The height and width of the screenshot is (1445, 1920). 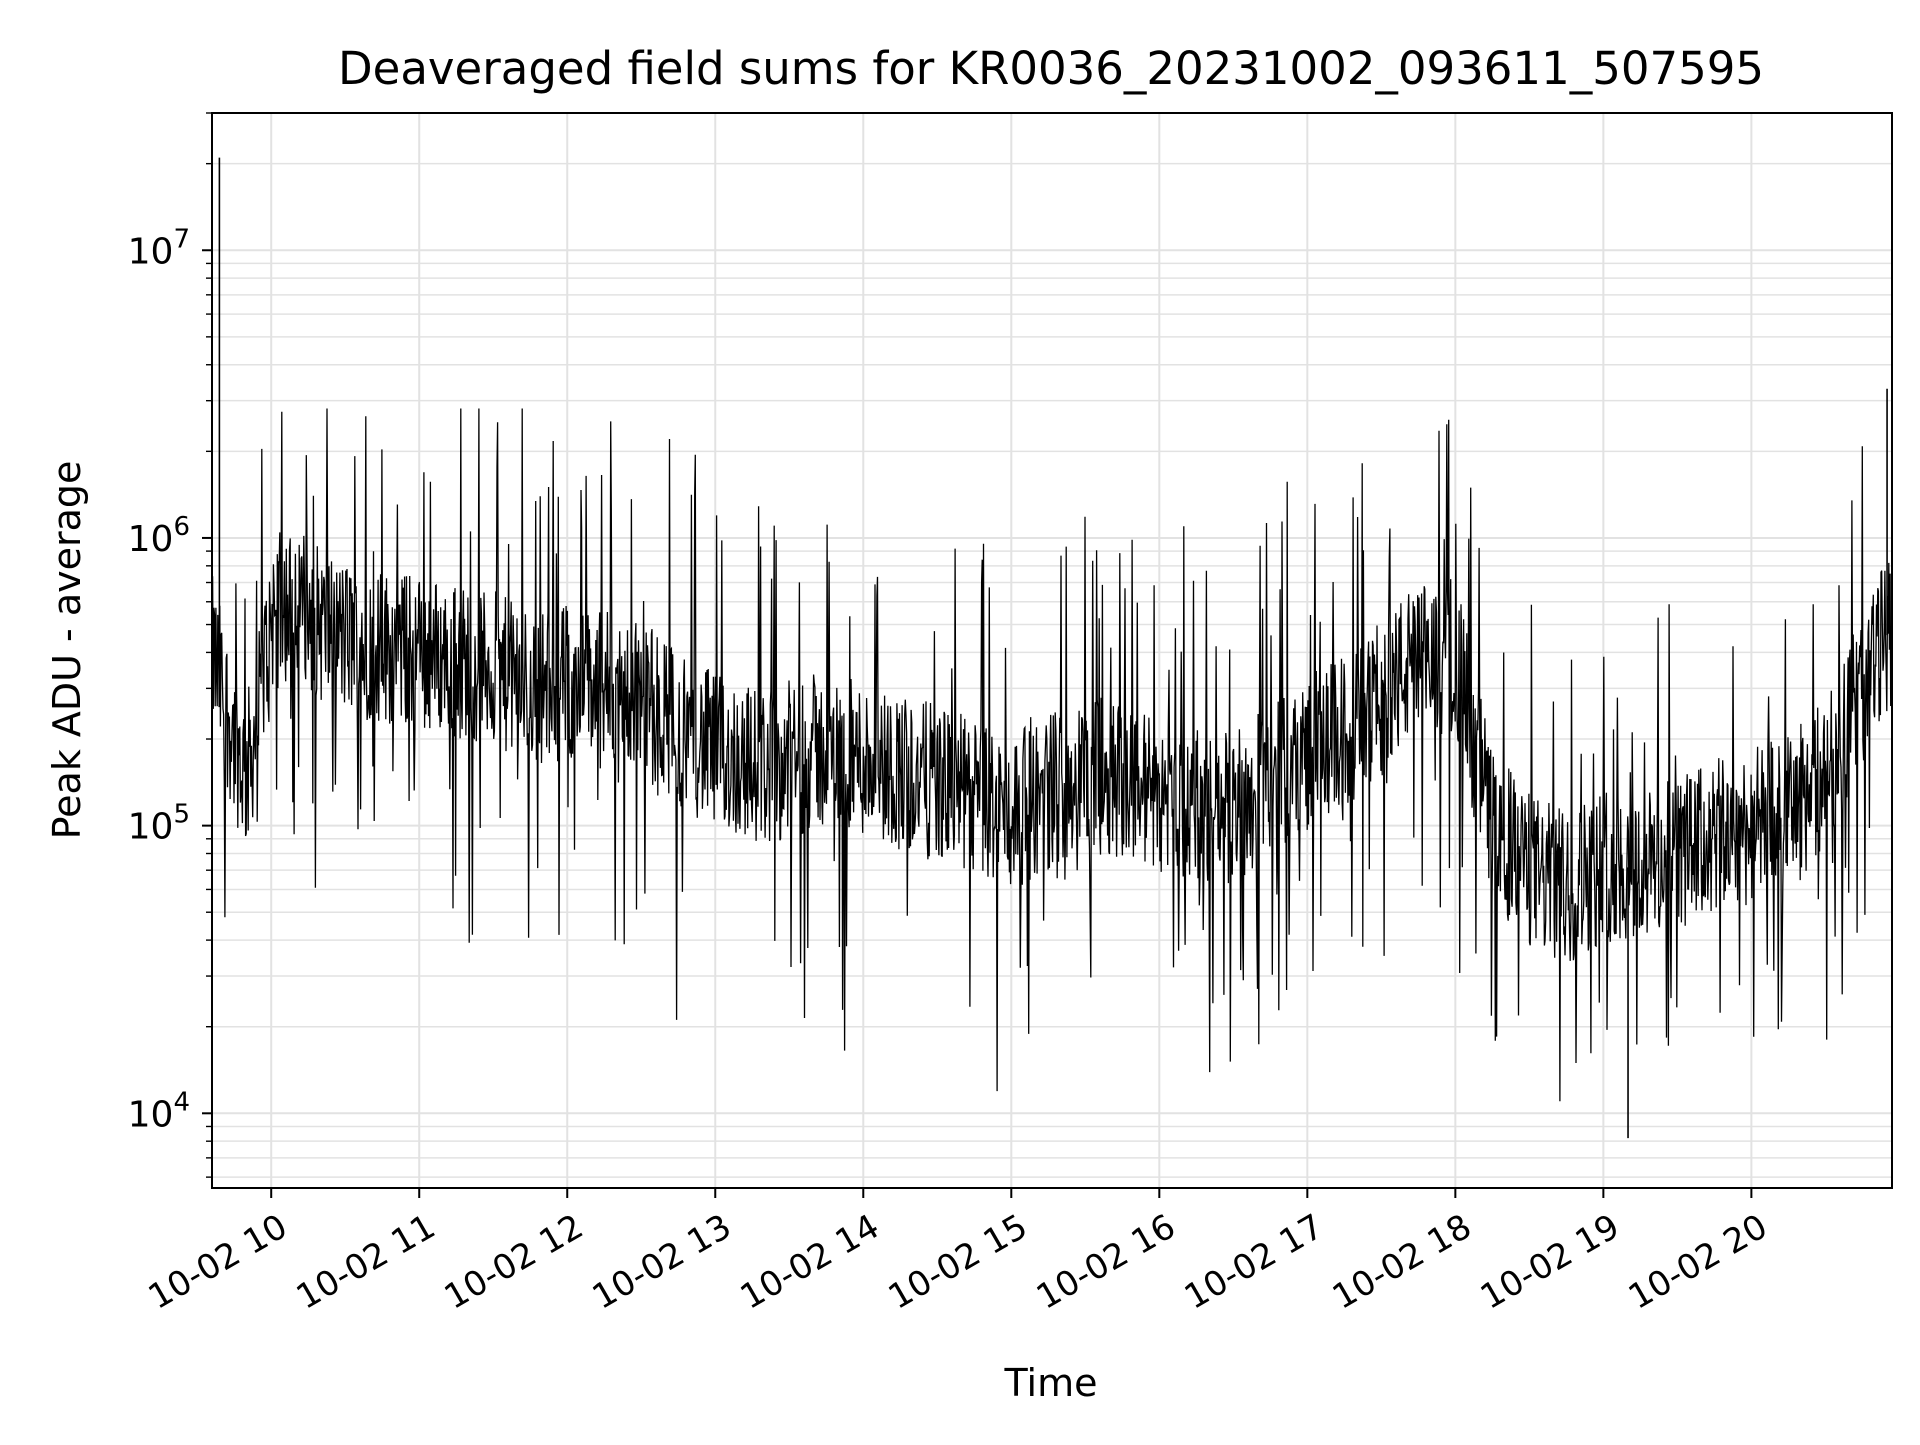 What do you see at coordinates (1254, 1262) in the screenshot?
I see `x-tick-label: 10-02 17` at bounding box center [1254, 1262].